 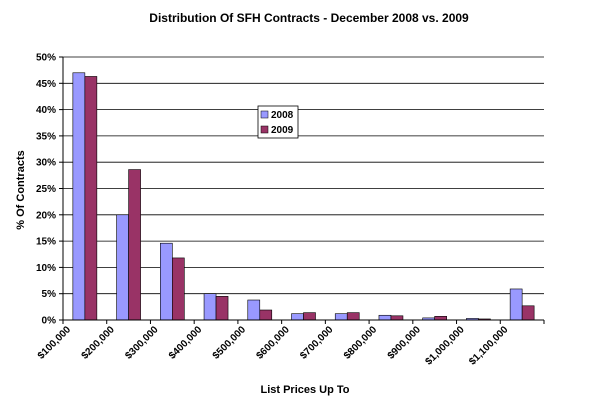 What do you see at coordinates (46, 189) in the screenshot?
I see `y-tick-label: 25%` at bounding box center [46, 189].